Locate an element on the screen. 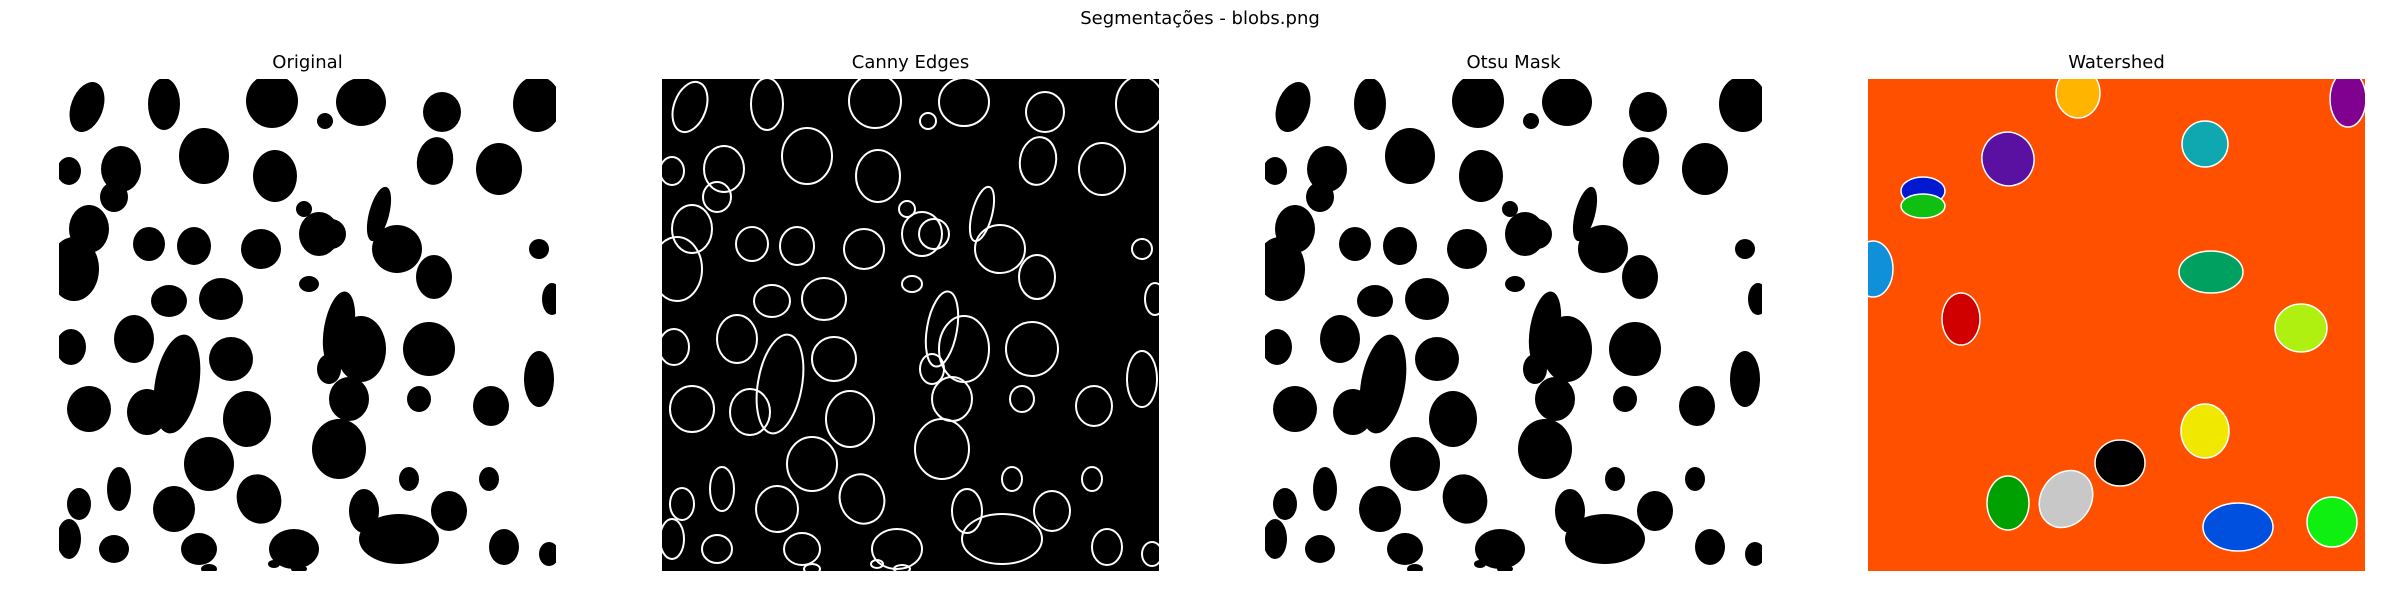  figure-suptitle: Segmentações - blobs.png is located at coordinates (1200, 18).